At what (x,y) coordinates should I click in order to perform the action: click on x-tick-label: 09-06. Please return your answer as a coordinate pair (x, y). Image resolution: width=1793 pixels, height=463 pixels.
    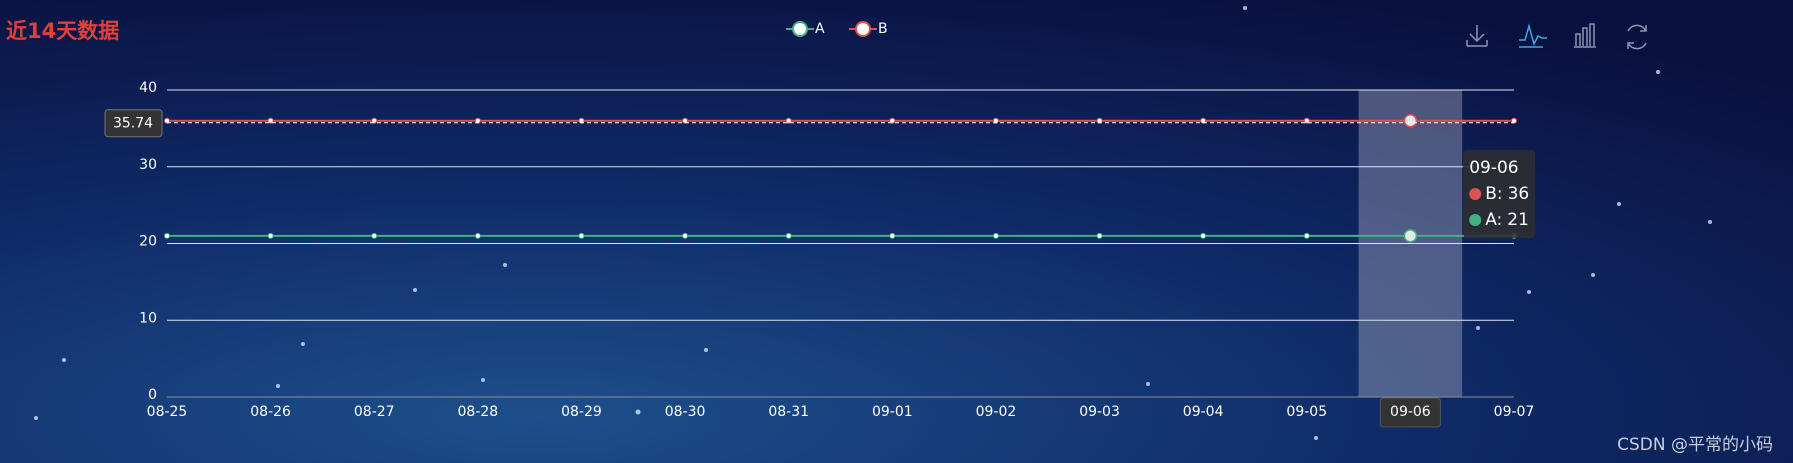
    Looking at the image, I should click on (1410, 412).